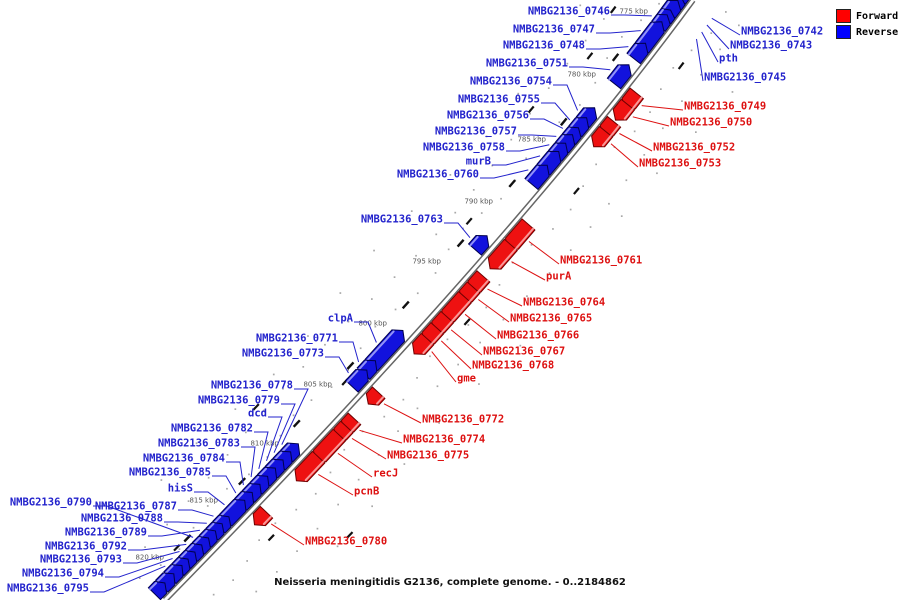  I want to click on gene-glyph-gme, so click(423, 343).